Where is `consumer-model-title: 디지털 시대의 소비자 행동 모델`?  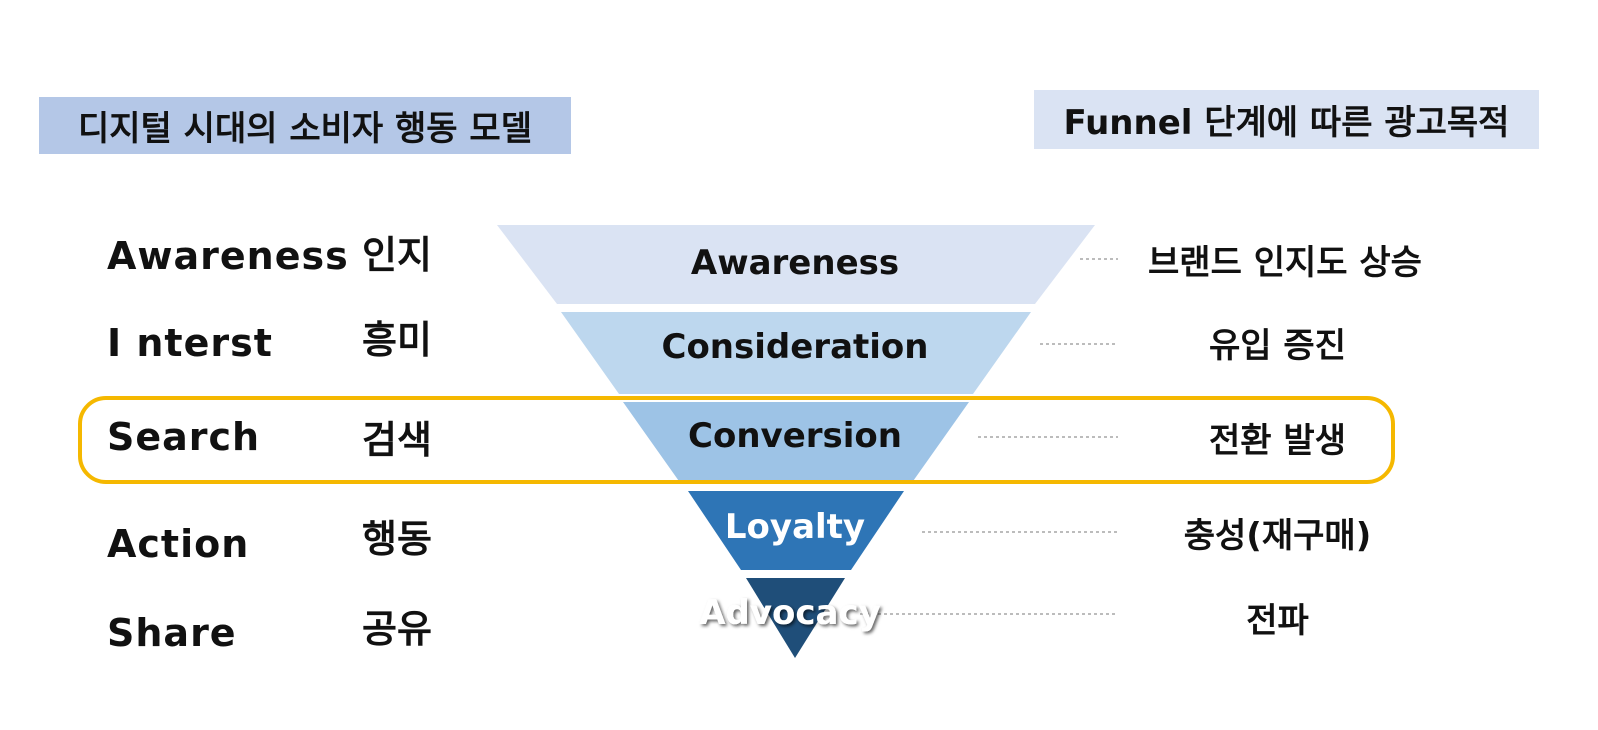
consumer-model-title: 디지털 시대의 소비자 행동 모델 is located at coordinates (305, 125).